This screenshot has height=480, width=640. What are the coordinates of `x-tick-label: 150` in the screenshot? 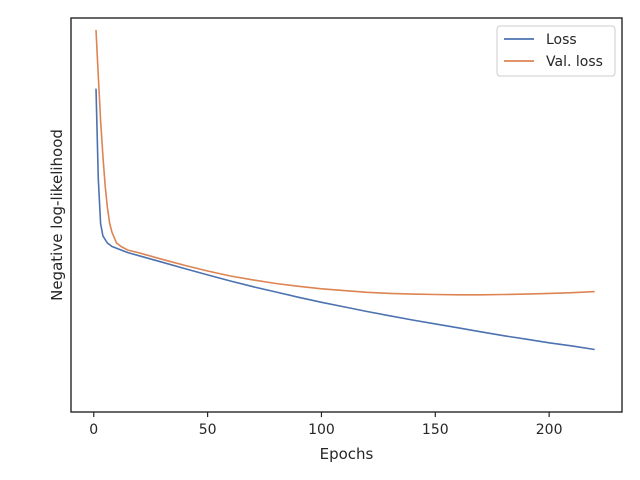 It's located at (435, 430).